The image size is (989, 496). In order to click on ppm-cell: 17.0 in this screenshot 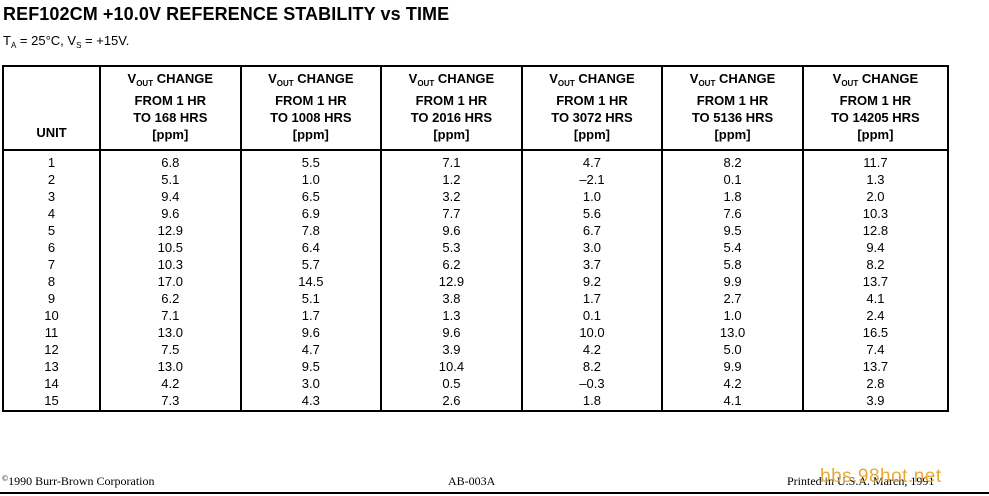, I will do `click(170, 281)`.